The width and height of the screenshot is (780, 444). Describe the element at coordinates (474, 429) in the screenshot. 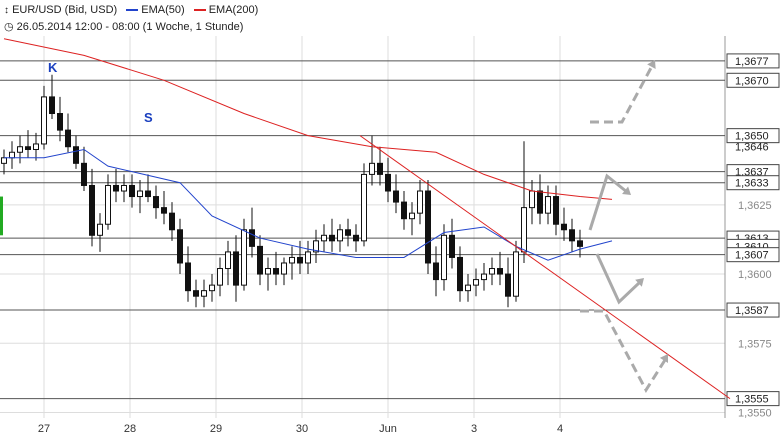

I see `x-tick-label: 3` at that location.